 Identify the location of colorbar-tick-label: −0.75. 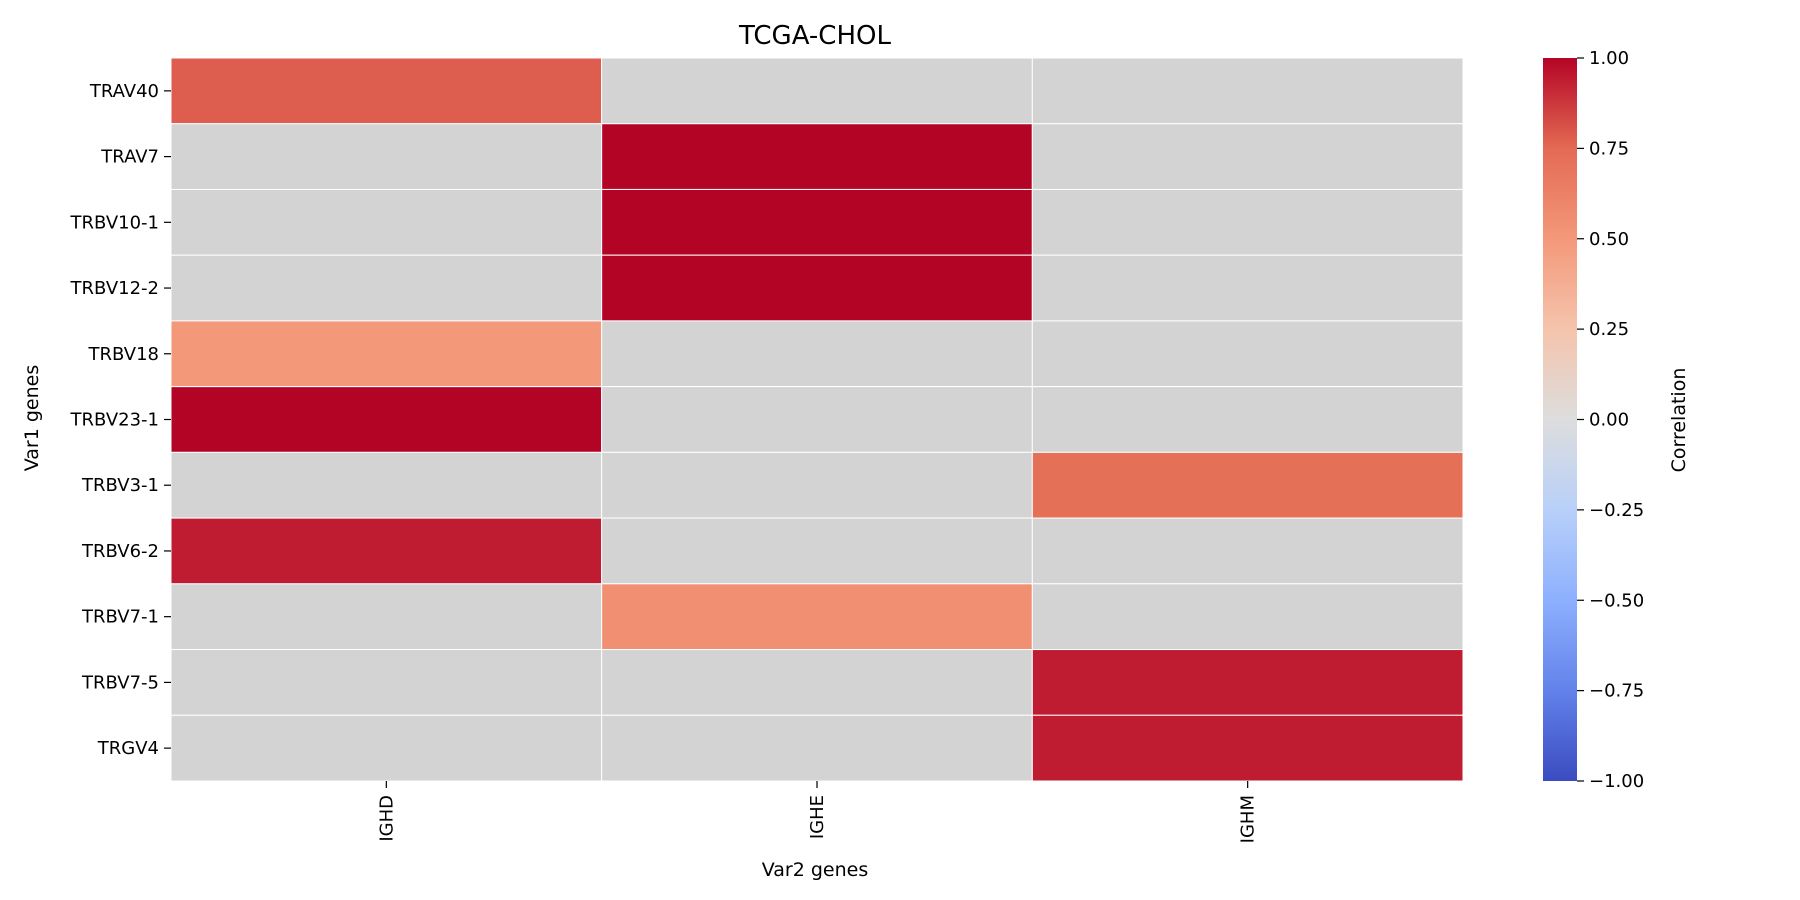
(1616, 691).